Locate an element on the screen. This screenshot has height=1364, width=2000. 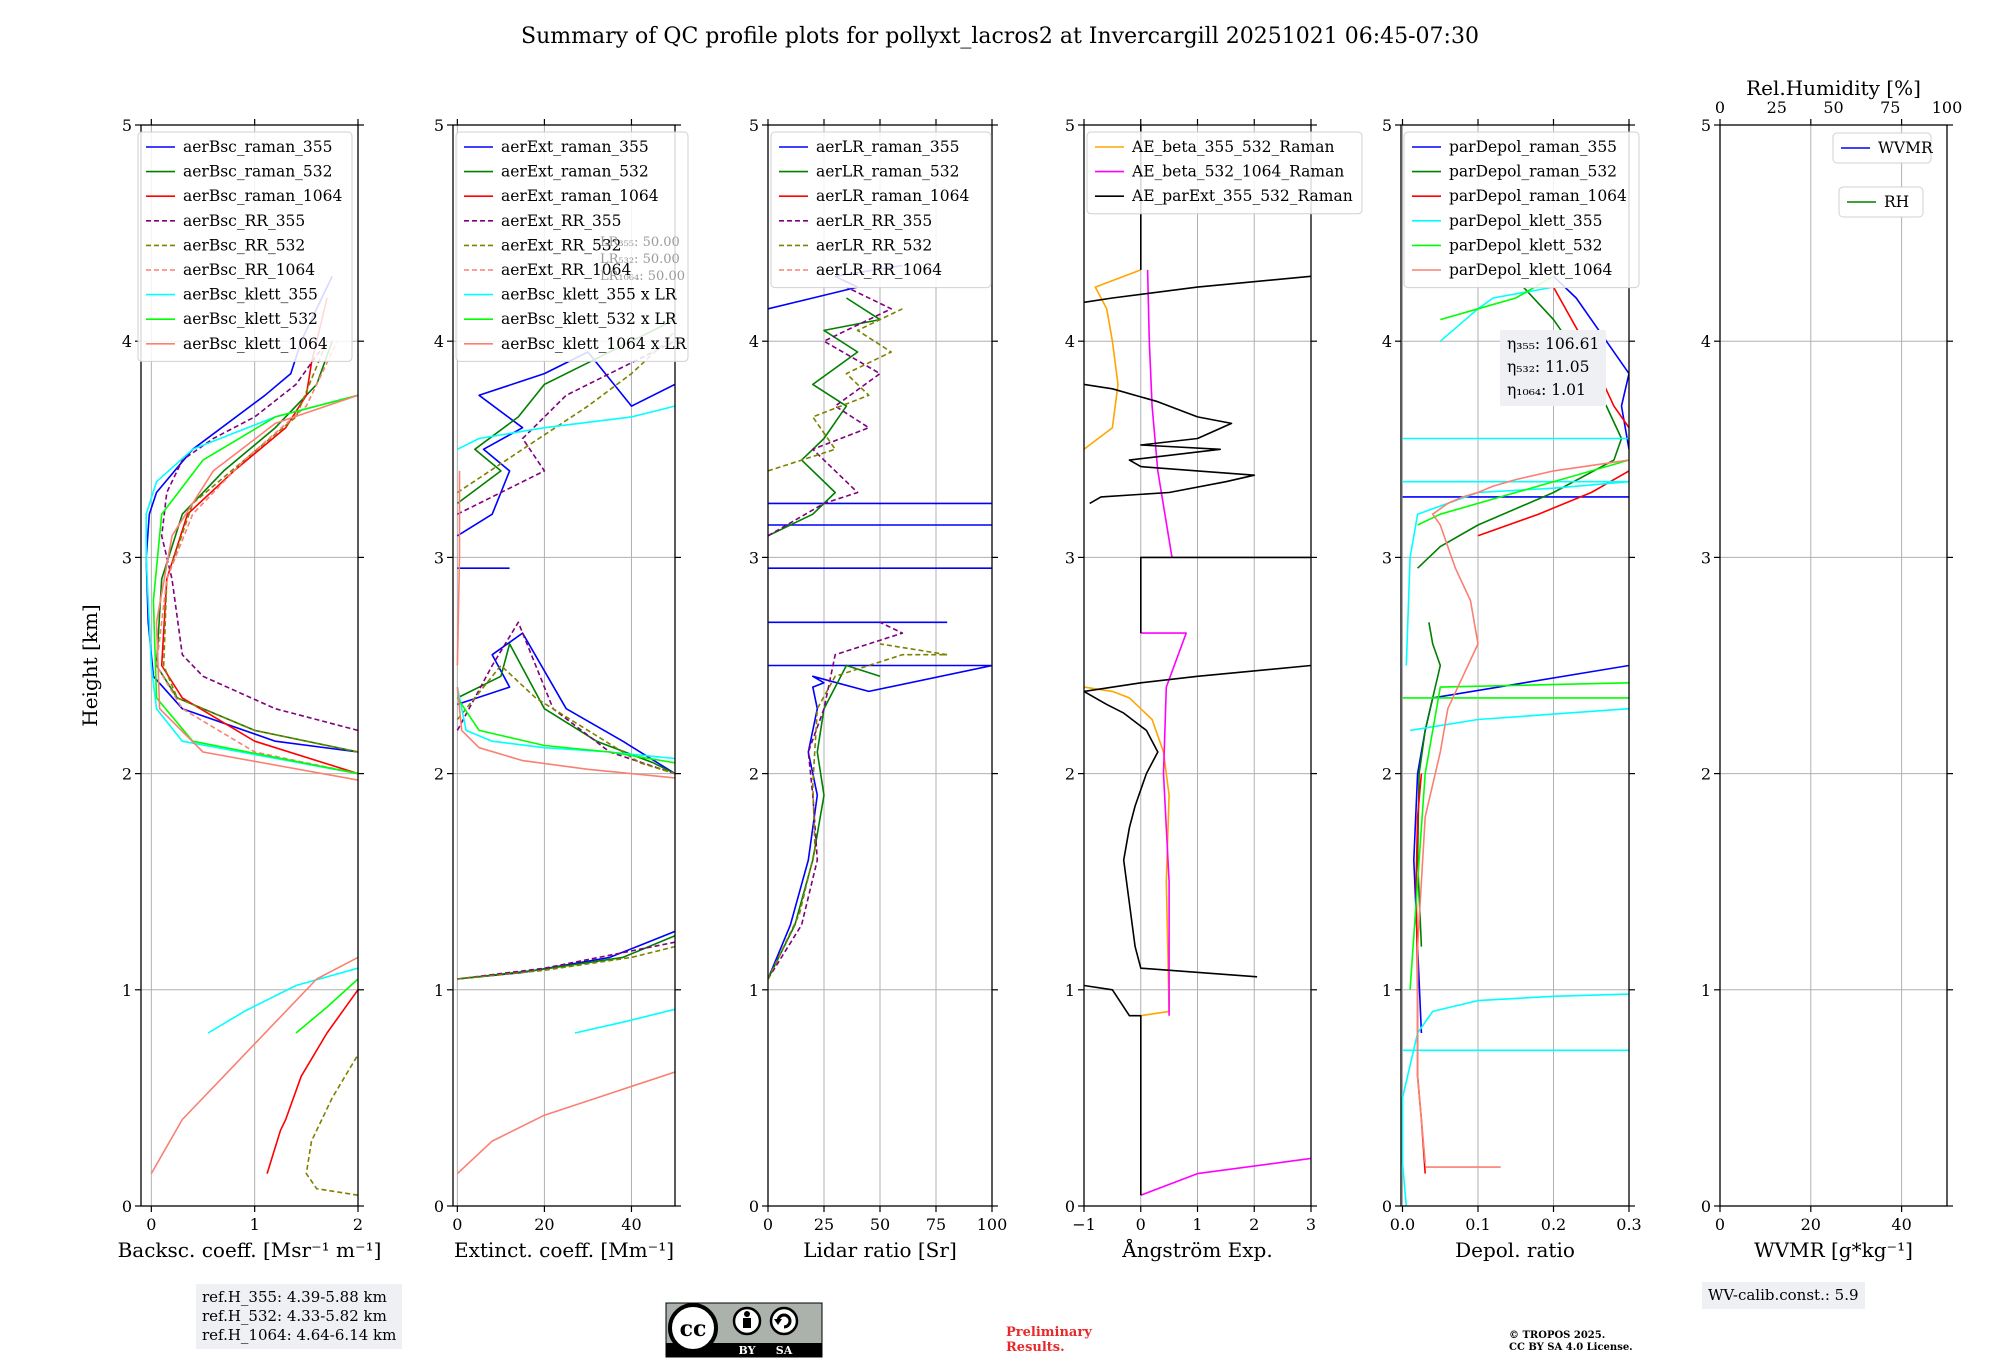
legend-label: aerBsc_klett_1064 is located at coordinates (255, 344).